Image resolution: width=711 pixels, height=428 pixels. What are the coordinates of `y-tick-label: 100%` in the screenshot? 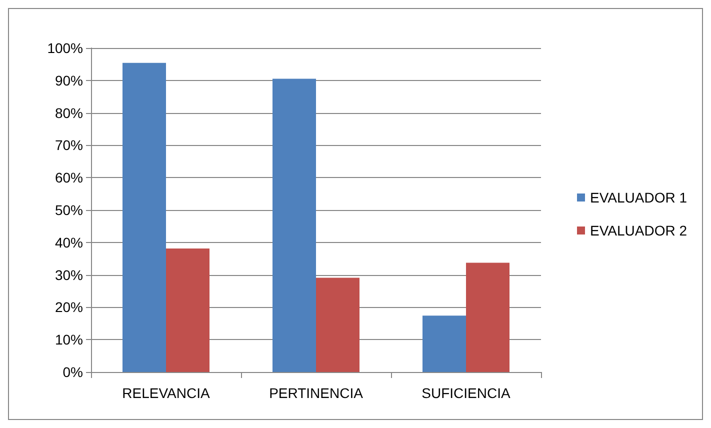 It's located at (65, 48).